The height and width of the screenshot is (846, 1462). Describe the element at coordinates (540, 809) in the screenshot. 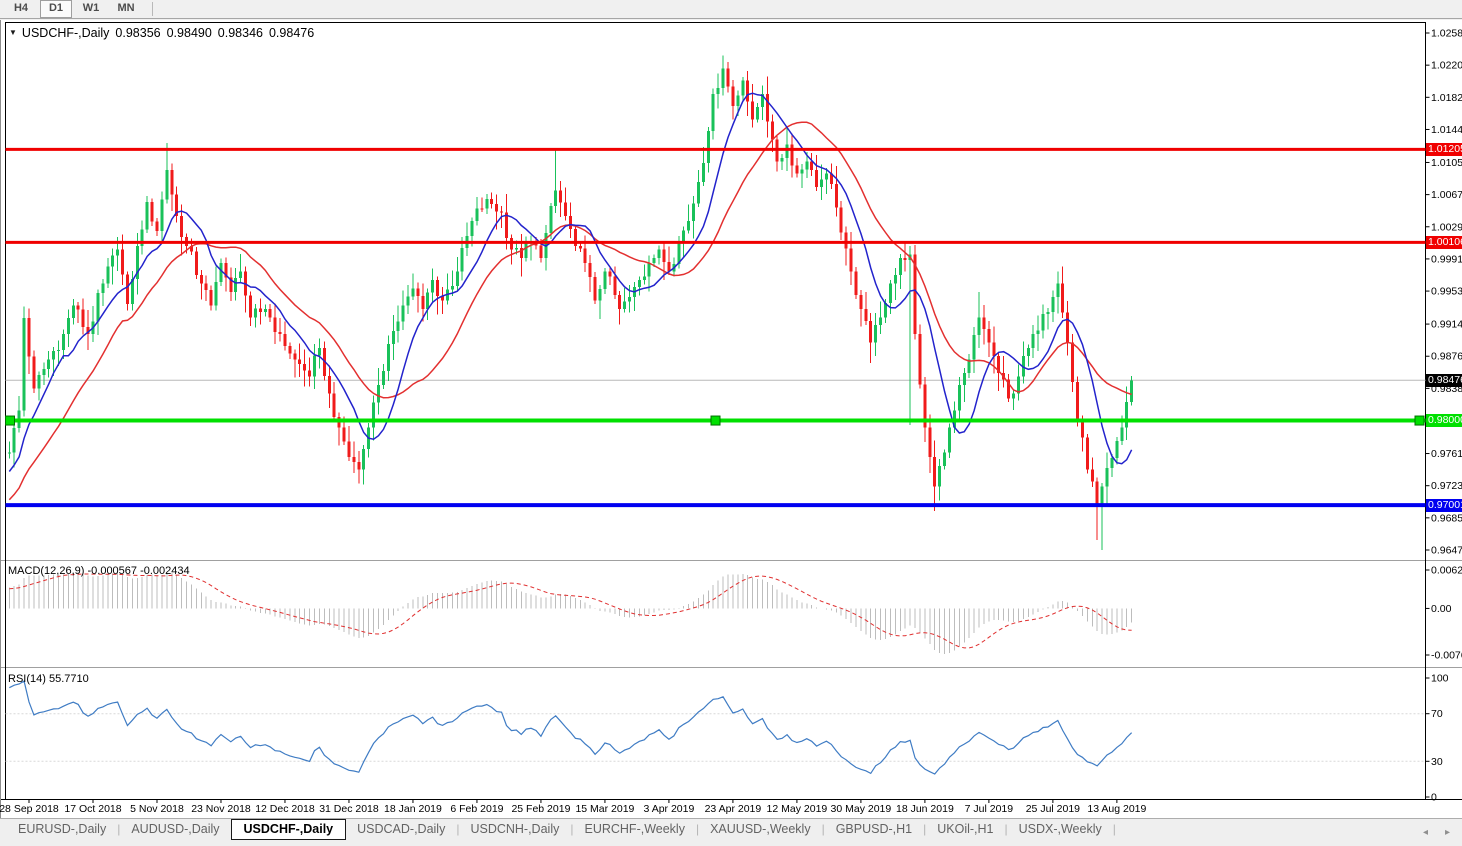

I see `svg-text: 25 Feb 2019` at that location.